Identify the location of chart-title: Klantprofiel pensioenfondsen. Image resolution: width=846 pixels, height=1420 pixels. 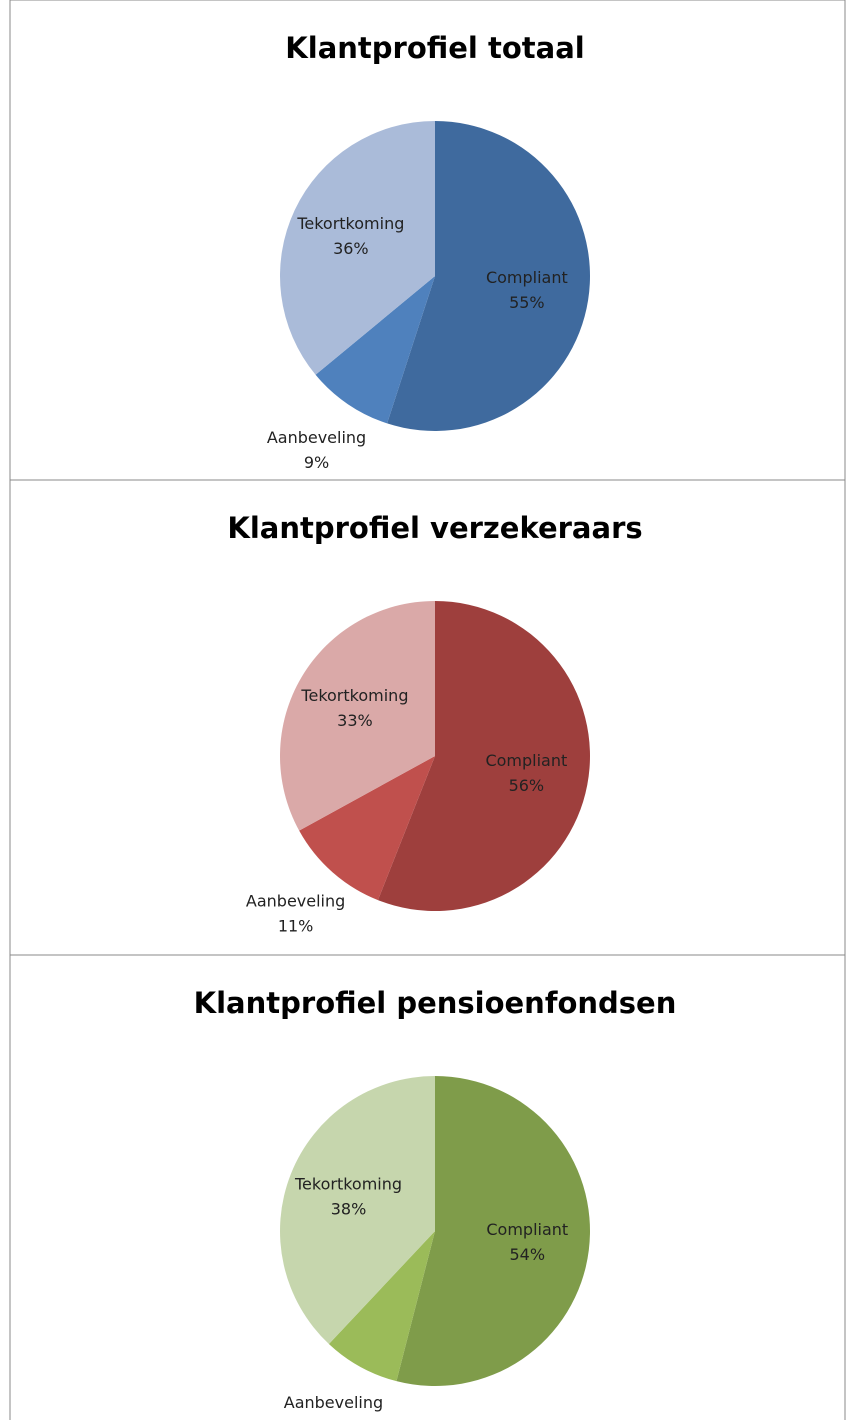
(435, 1003).